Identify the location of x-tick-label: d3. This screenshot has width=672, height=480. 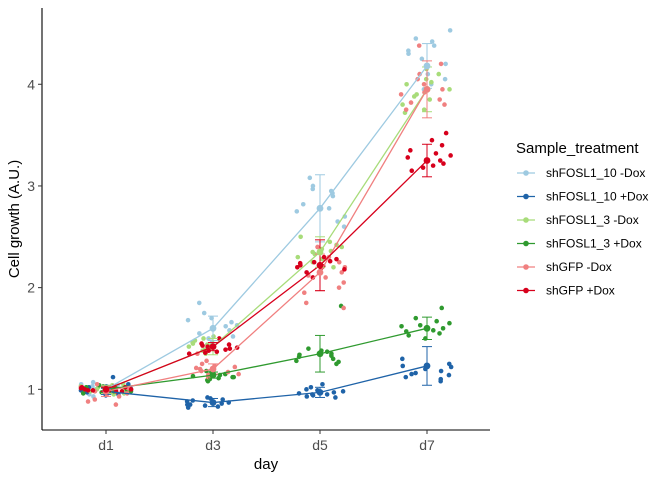
(213, 445).